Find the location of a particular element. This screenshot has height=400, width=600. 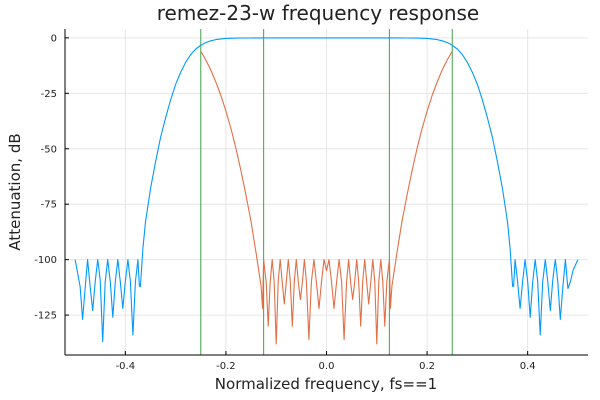

y-tick-label: -75 is located at coordinates (49, 205).